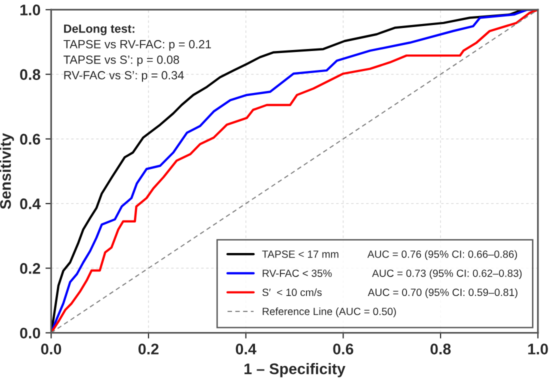 Image resolution: width=550 pixels, height=387 pixels. What do you see at coordinates (329, 312) in the screenshot?
I see `legend-label: Reference Line (AUC = 0.50)` at bounding box center [329, 312].